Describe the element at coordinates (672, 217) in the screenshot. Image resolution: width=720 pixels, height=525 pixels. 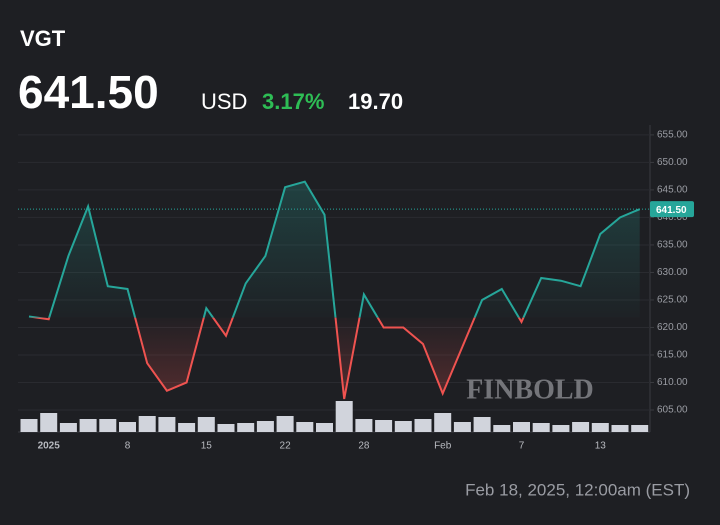
I see `y-tick-label: 640.00` at that location.